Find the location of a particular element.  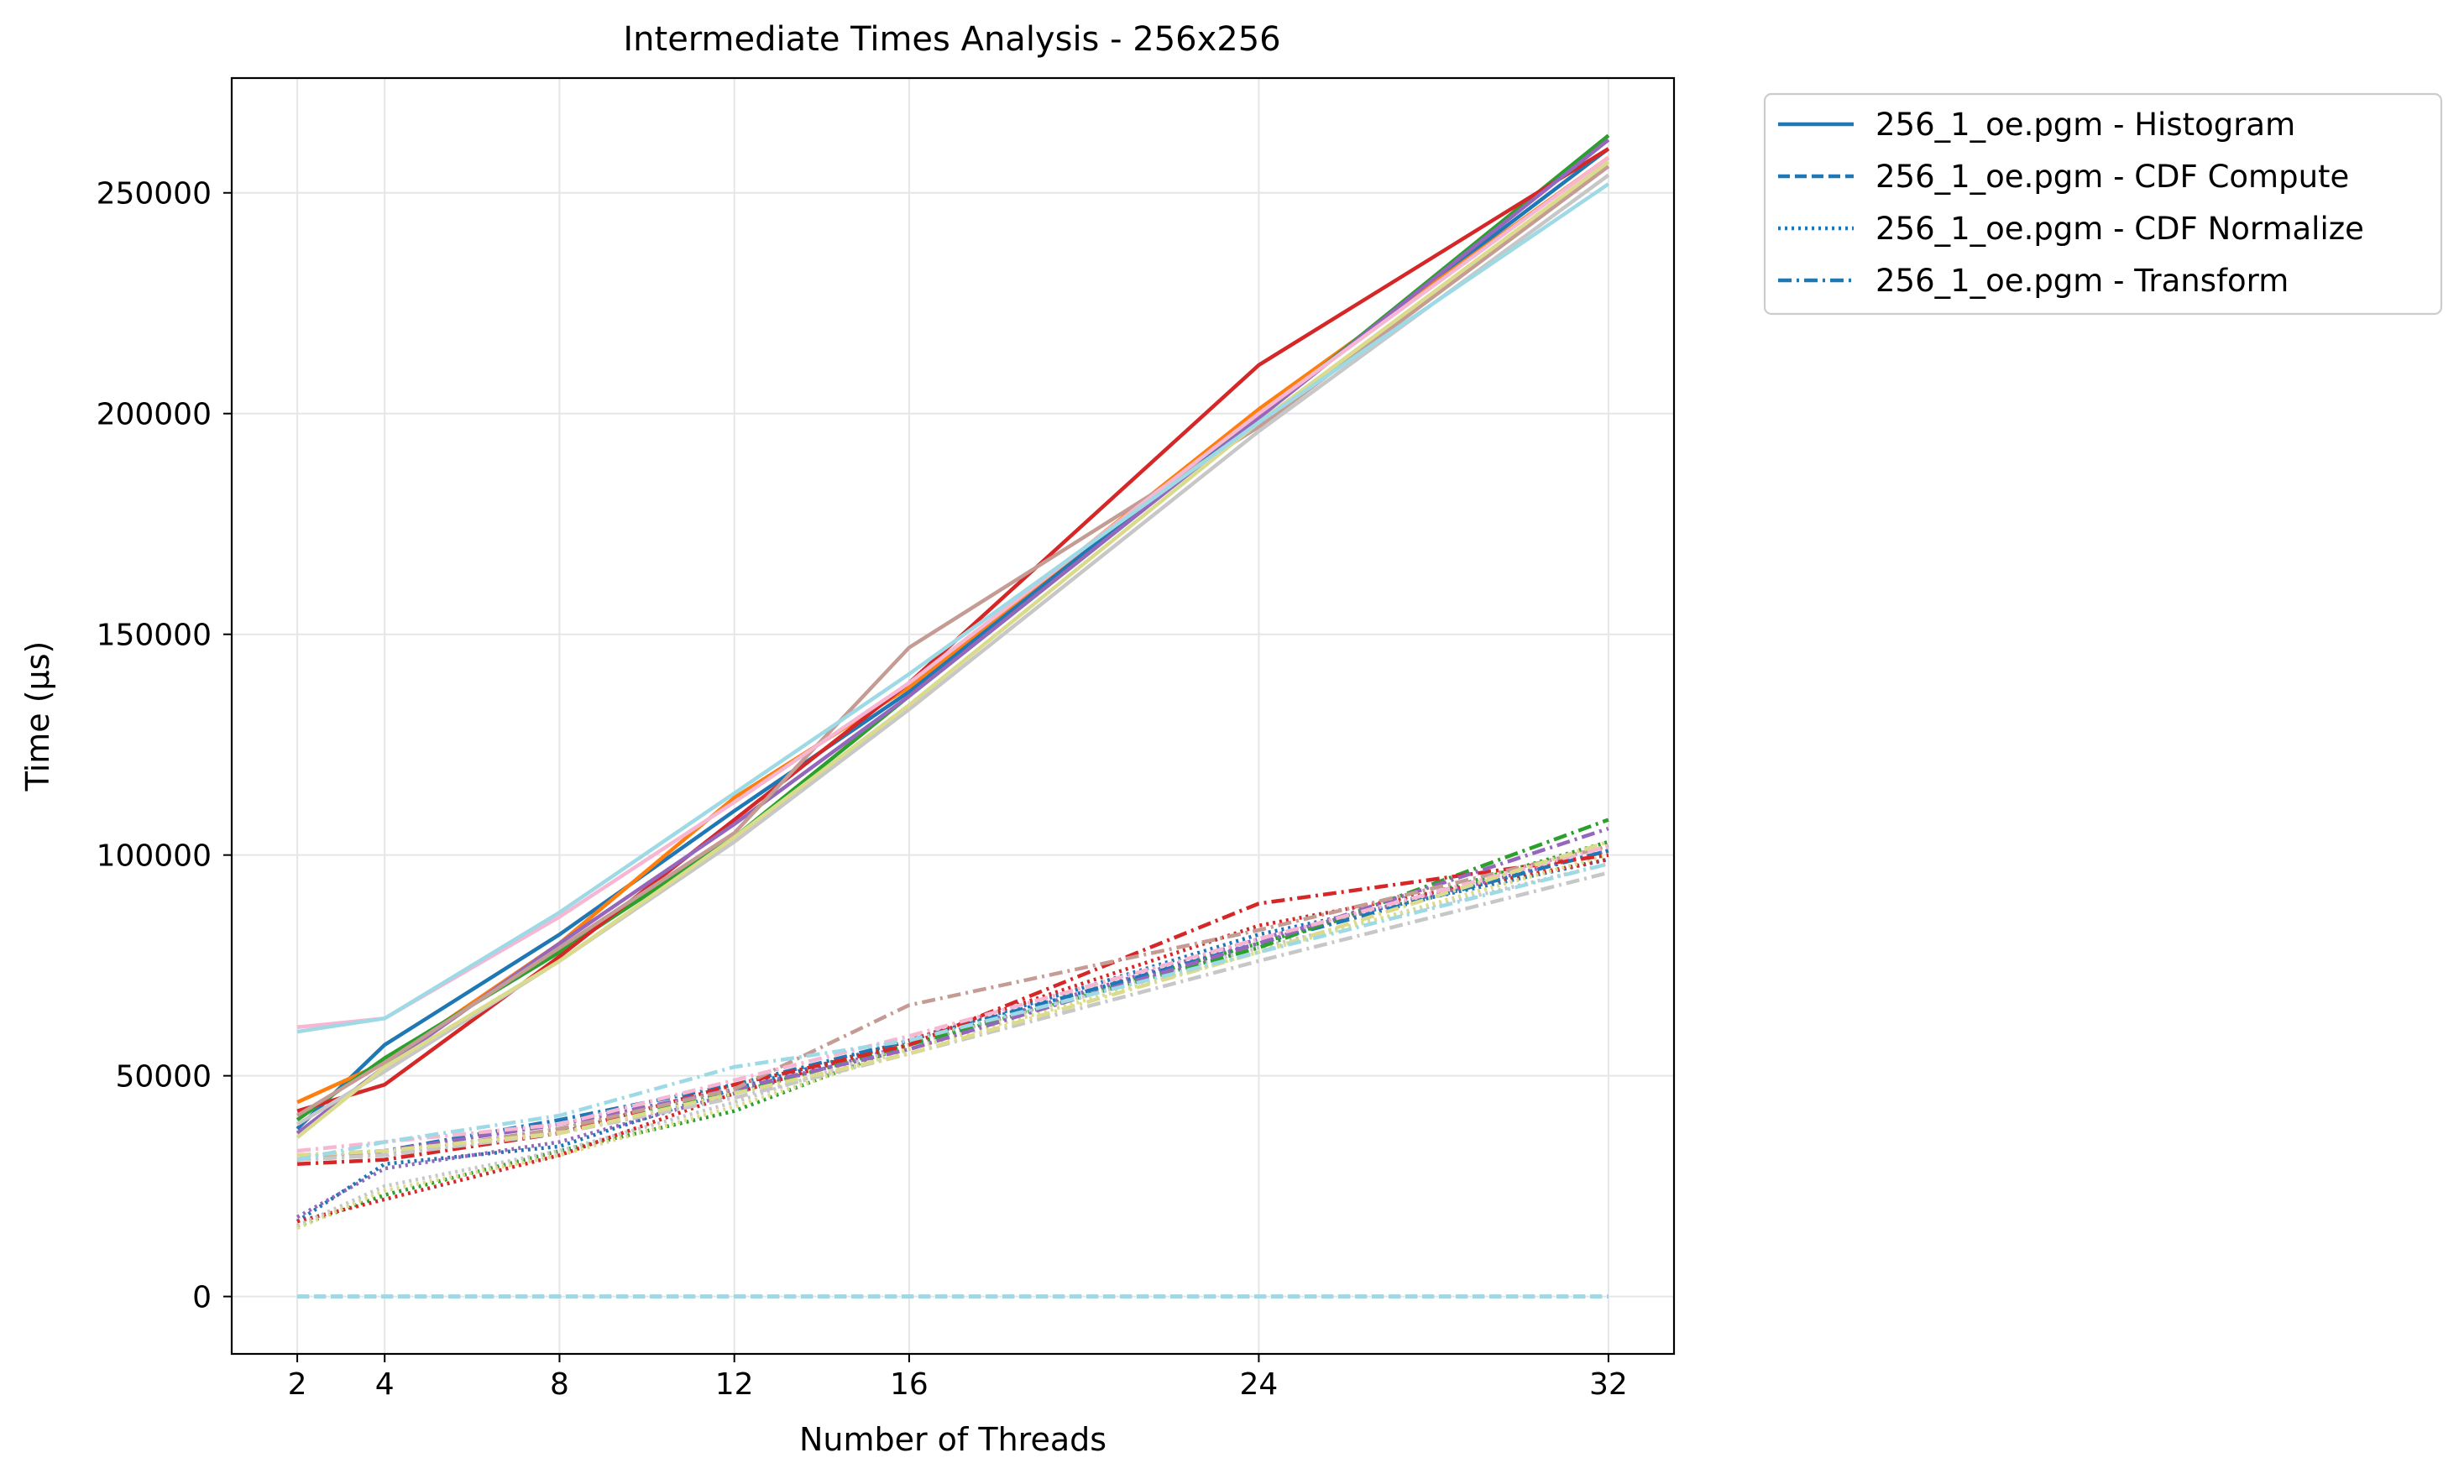

legend-box is located at coordinates (2103, 204).